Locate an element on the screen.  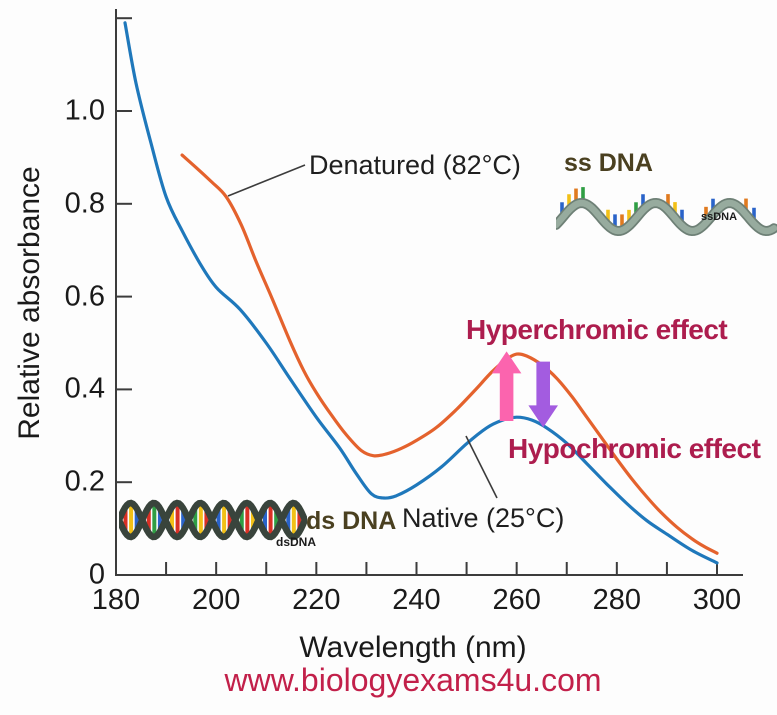
ssdna-label: ss DNA is located at coordinates (608, 163).